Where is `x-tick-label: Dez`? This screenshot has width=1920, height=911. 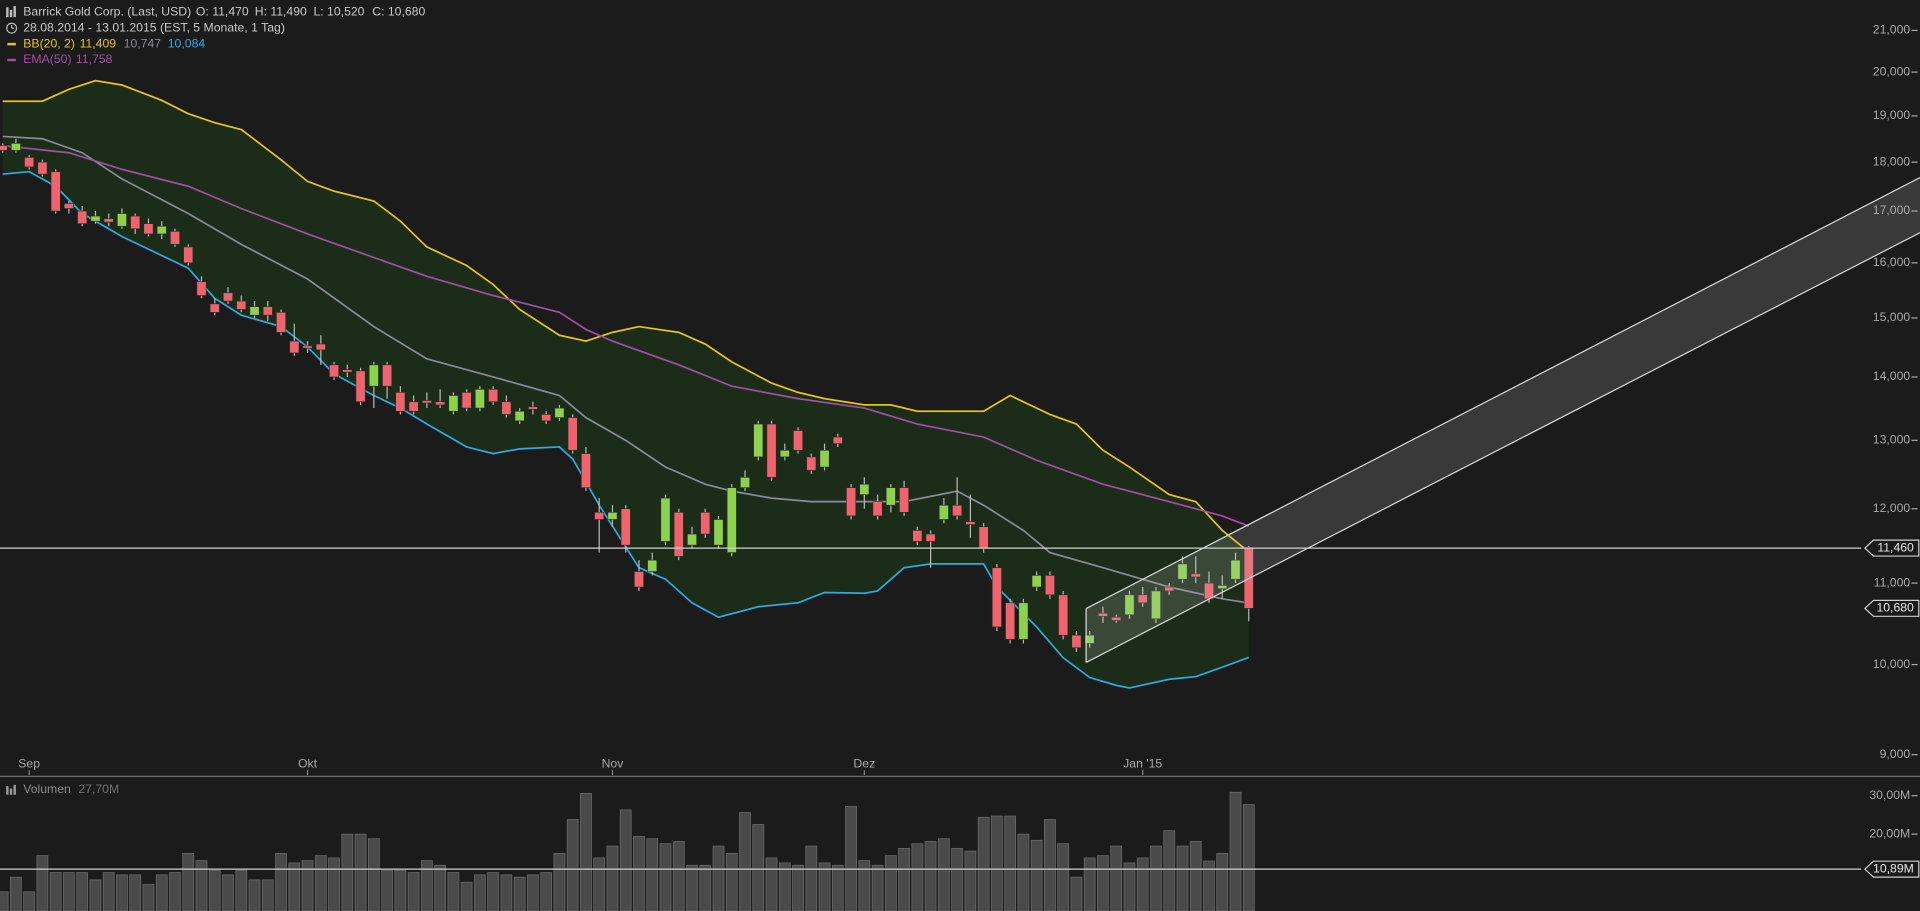 x-tick-label: Dez is located at coordinates (864, 763).